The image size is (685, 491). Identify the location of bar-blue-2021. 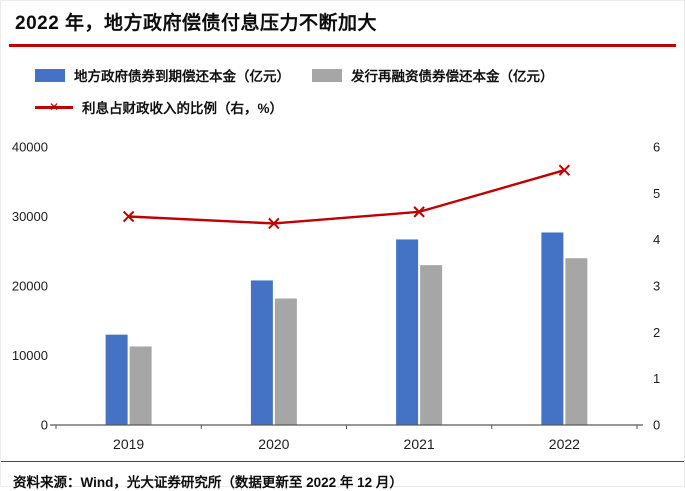
(407, 332).